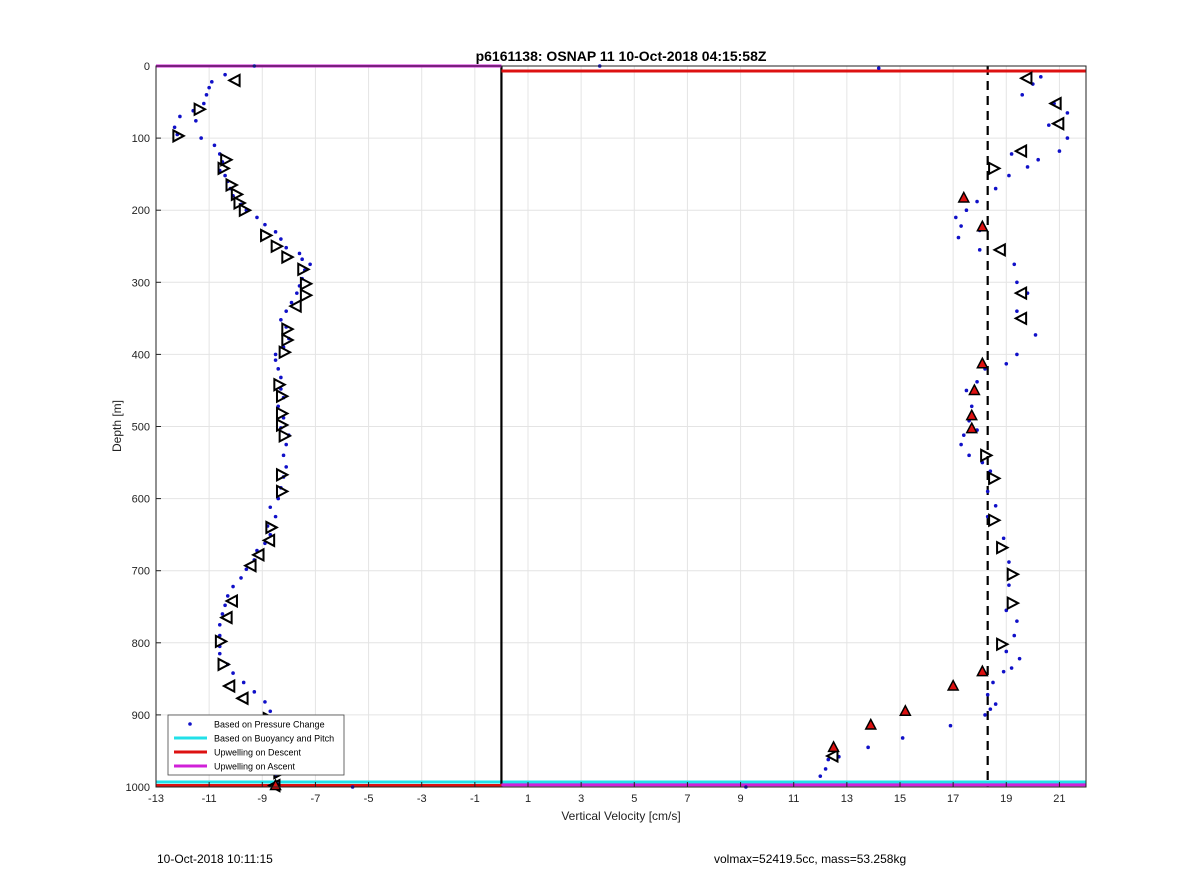 This screenshot has width=1200, height=885. What do you see at coordinates (475, 799) in the screenshot?
I see `x-tick-label: -1` at bounding box center [475, 799].